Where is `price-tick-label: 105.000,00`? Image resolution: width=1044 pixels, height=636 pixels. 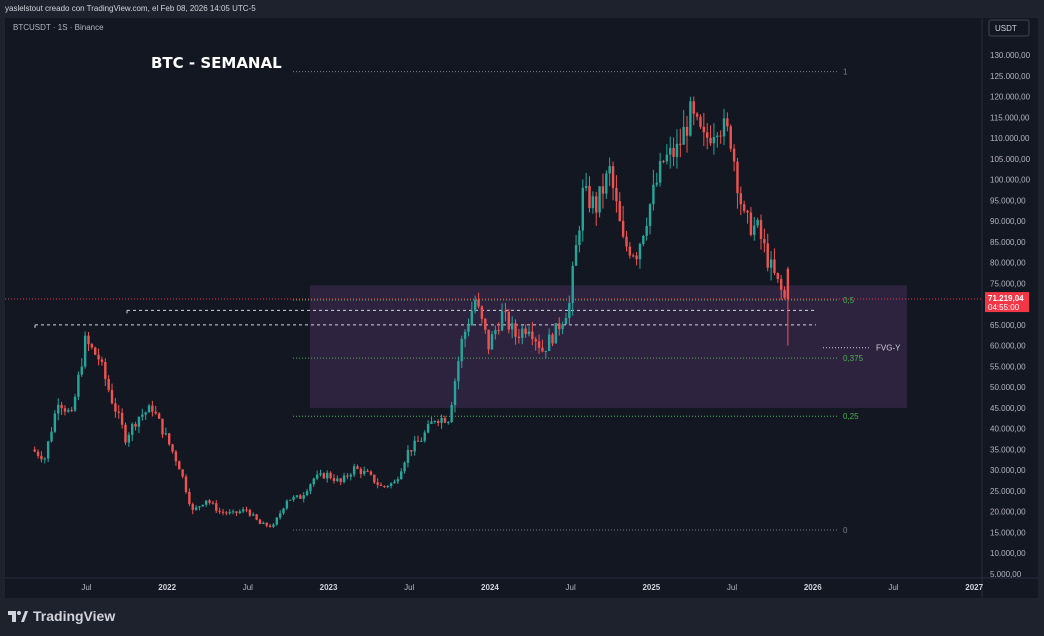 price-tick-label: 105.000,00 is located at coordinates (1010, 159).